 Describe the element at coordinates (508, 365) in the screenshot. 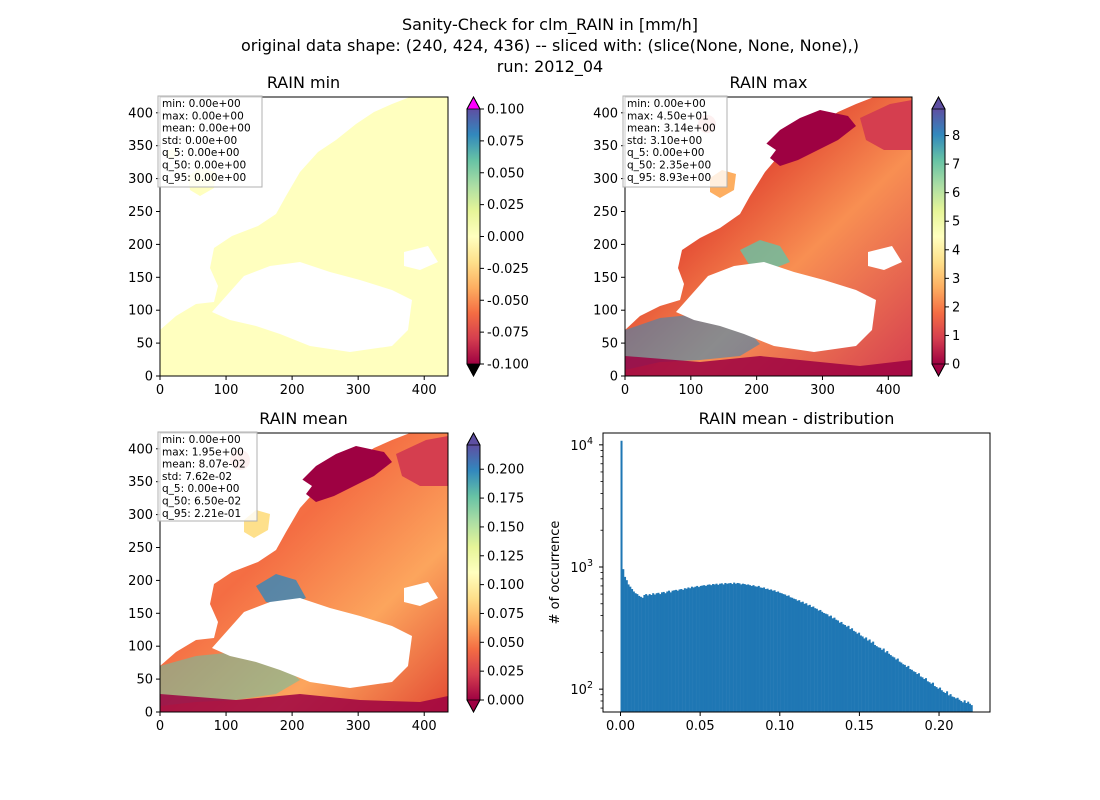

I see `colorbar-tick-label: -0.100` at that location.